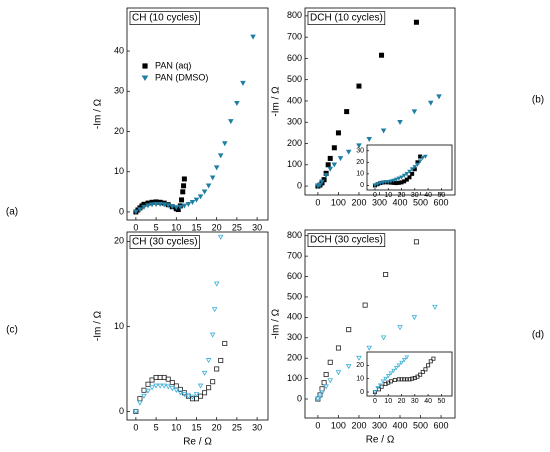 The image size is (550, 452). I want to click on y-tick-label: 800, so click(294, 15).